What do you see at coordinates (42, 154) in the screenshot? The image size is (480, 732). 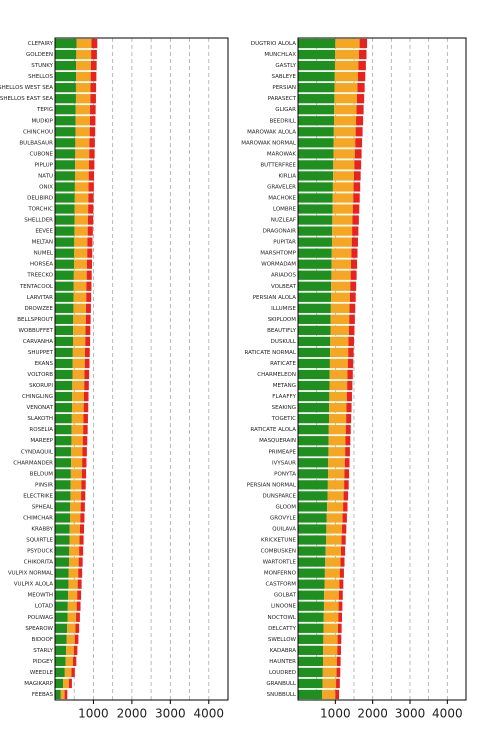 I see `y-tick-label: CUBONE` at bounding box center [42, 154].